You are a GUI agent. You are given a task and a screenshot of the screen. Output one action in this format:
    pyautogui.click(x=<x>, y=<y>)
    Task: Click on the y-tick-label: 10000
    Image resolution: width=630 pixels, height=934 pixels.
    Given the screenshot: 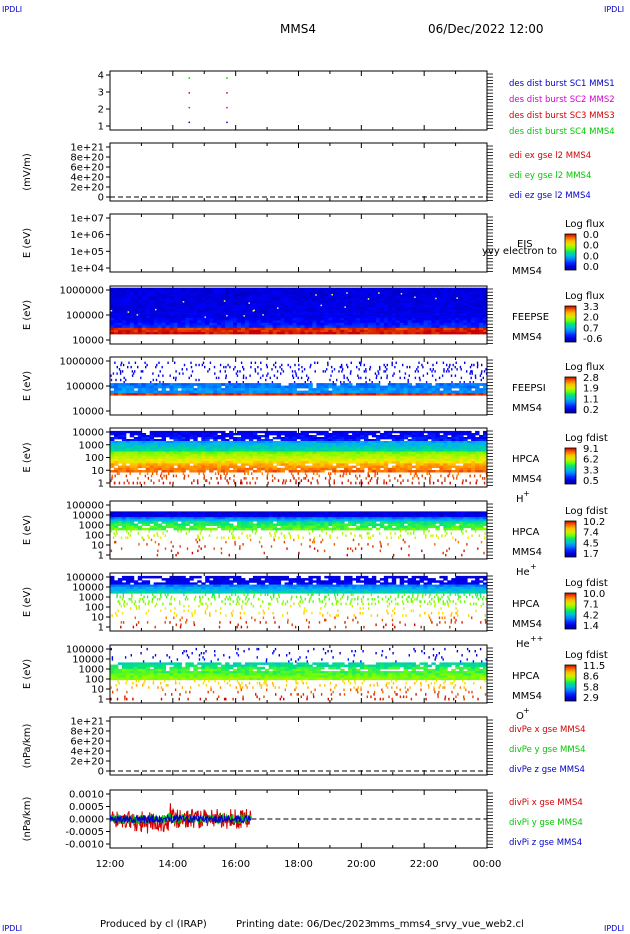 What is the action you would take?
    pyautogui.click(x=88, y=412)
    